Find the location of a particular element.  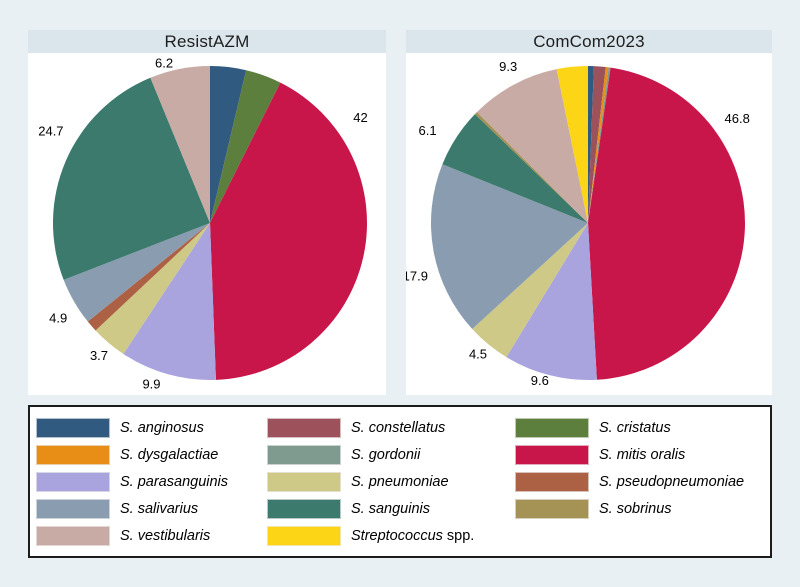

chart-title: ResistAZM is located at coordinates (207, 41).